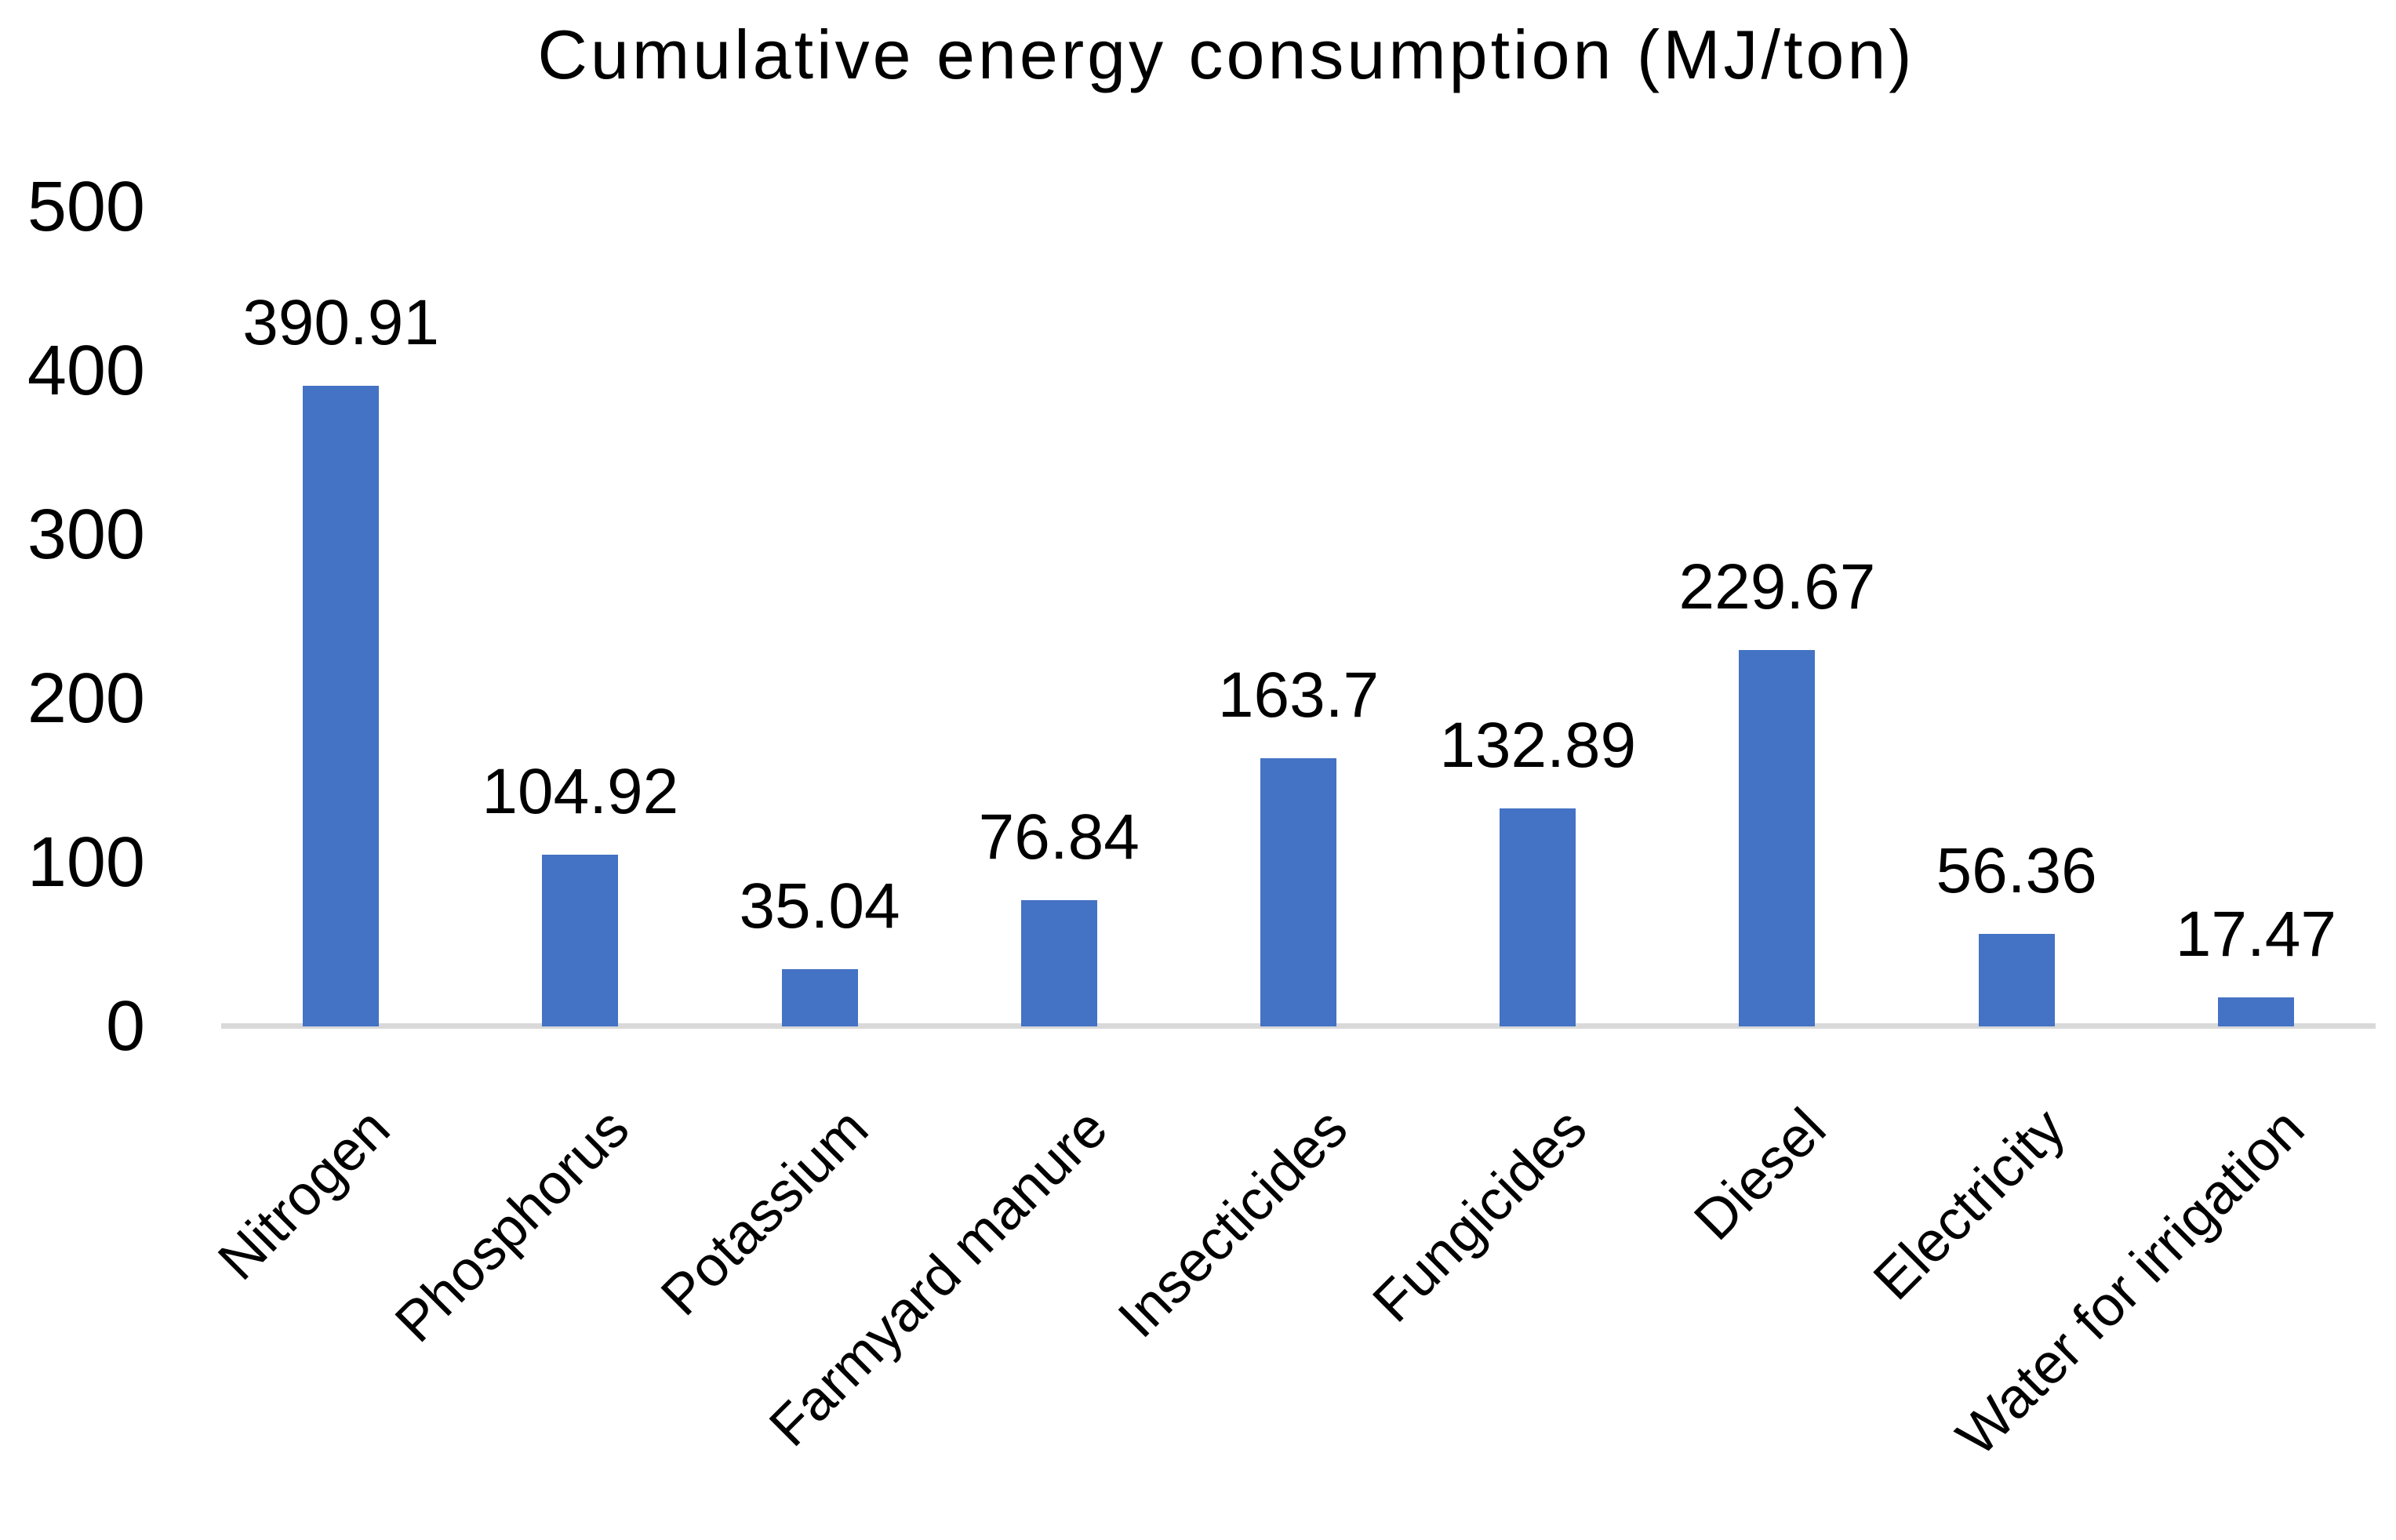 This screenshot has height=1540, width=2396. What do you see at coordinates (341, 322) in the screenshot?
I see `bar-value-label-nitrogen: 390.91` at bounding box center [341, 322].